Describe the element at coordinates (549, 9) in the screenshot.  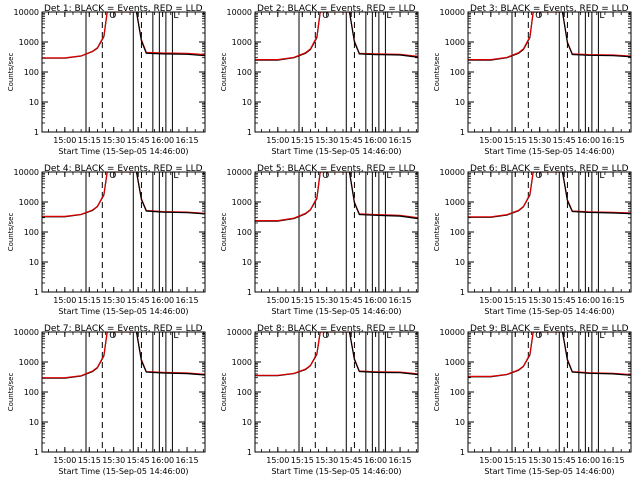
I see `panel-title: Det 3: BLACK = Events, RED = LLD` at that location.